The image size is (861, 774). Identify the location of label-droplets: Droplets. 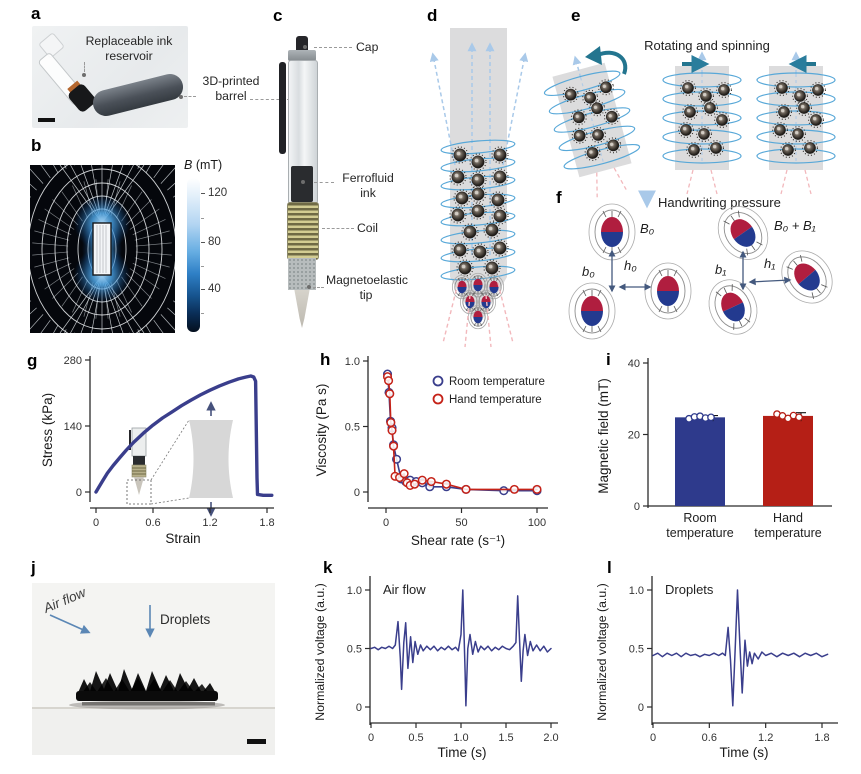
(185, 619).